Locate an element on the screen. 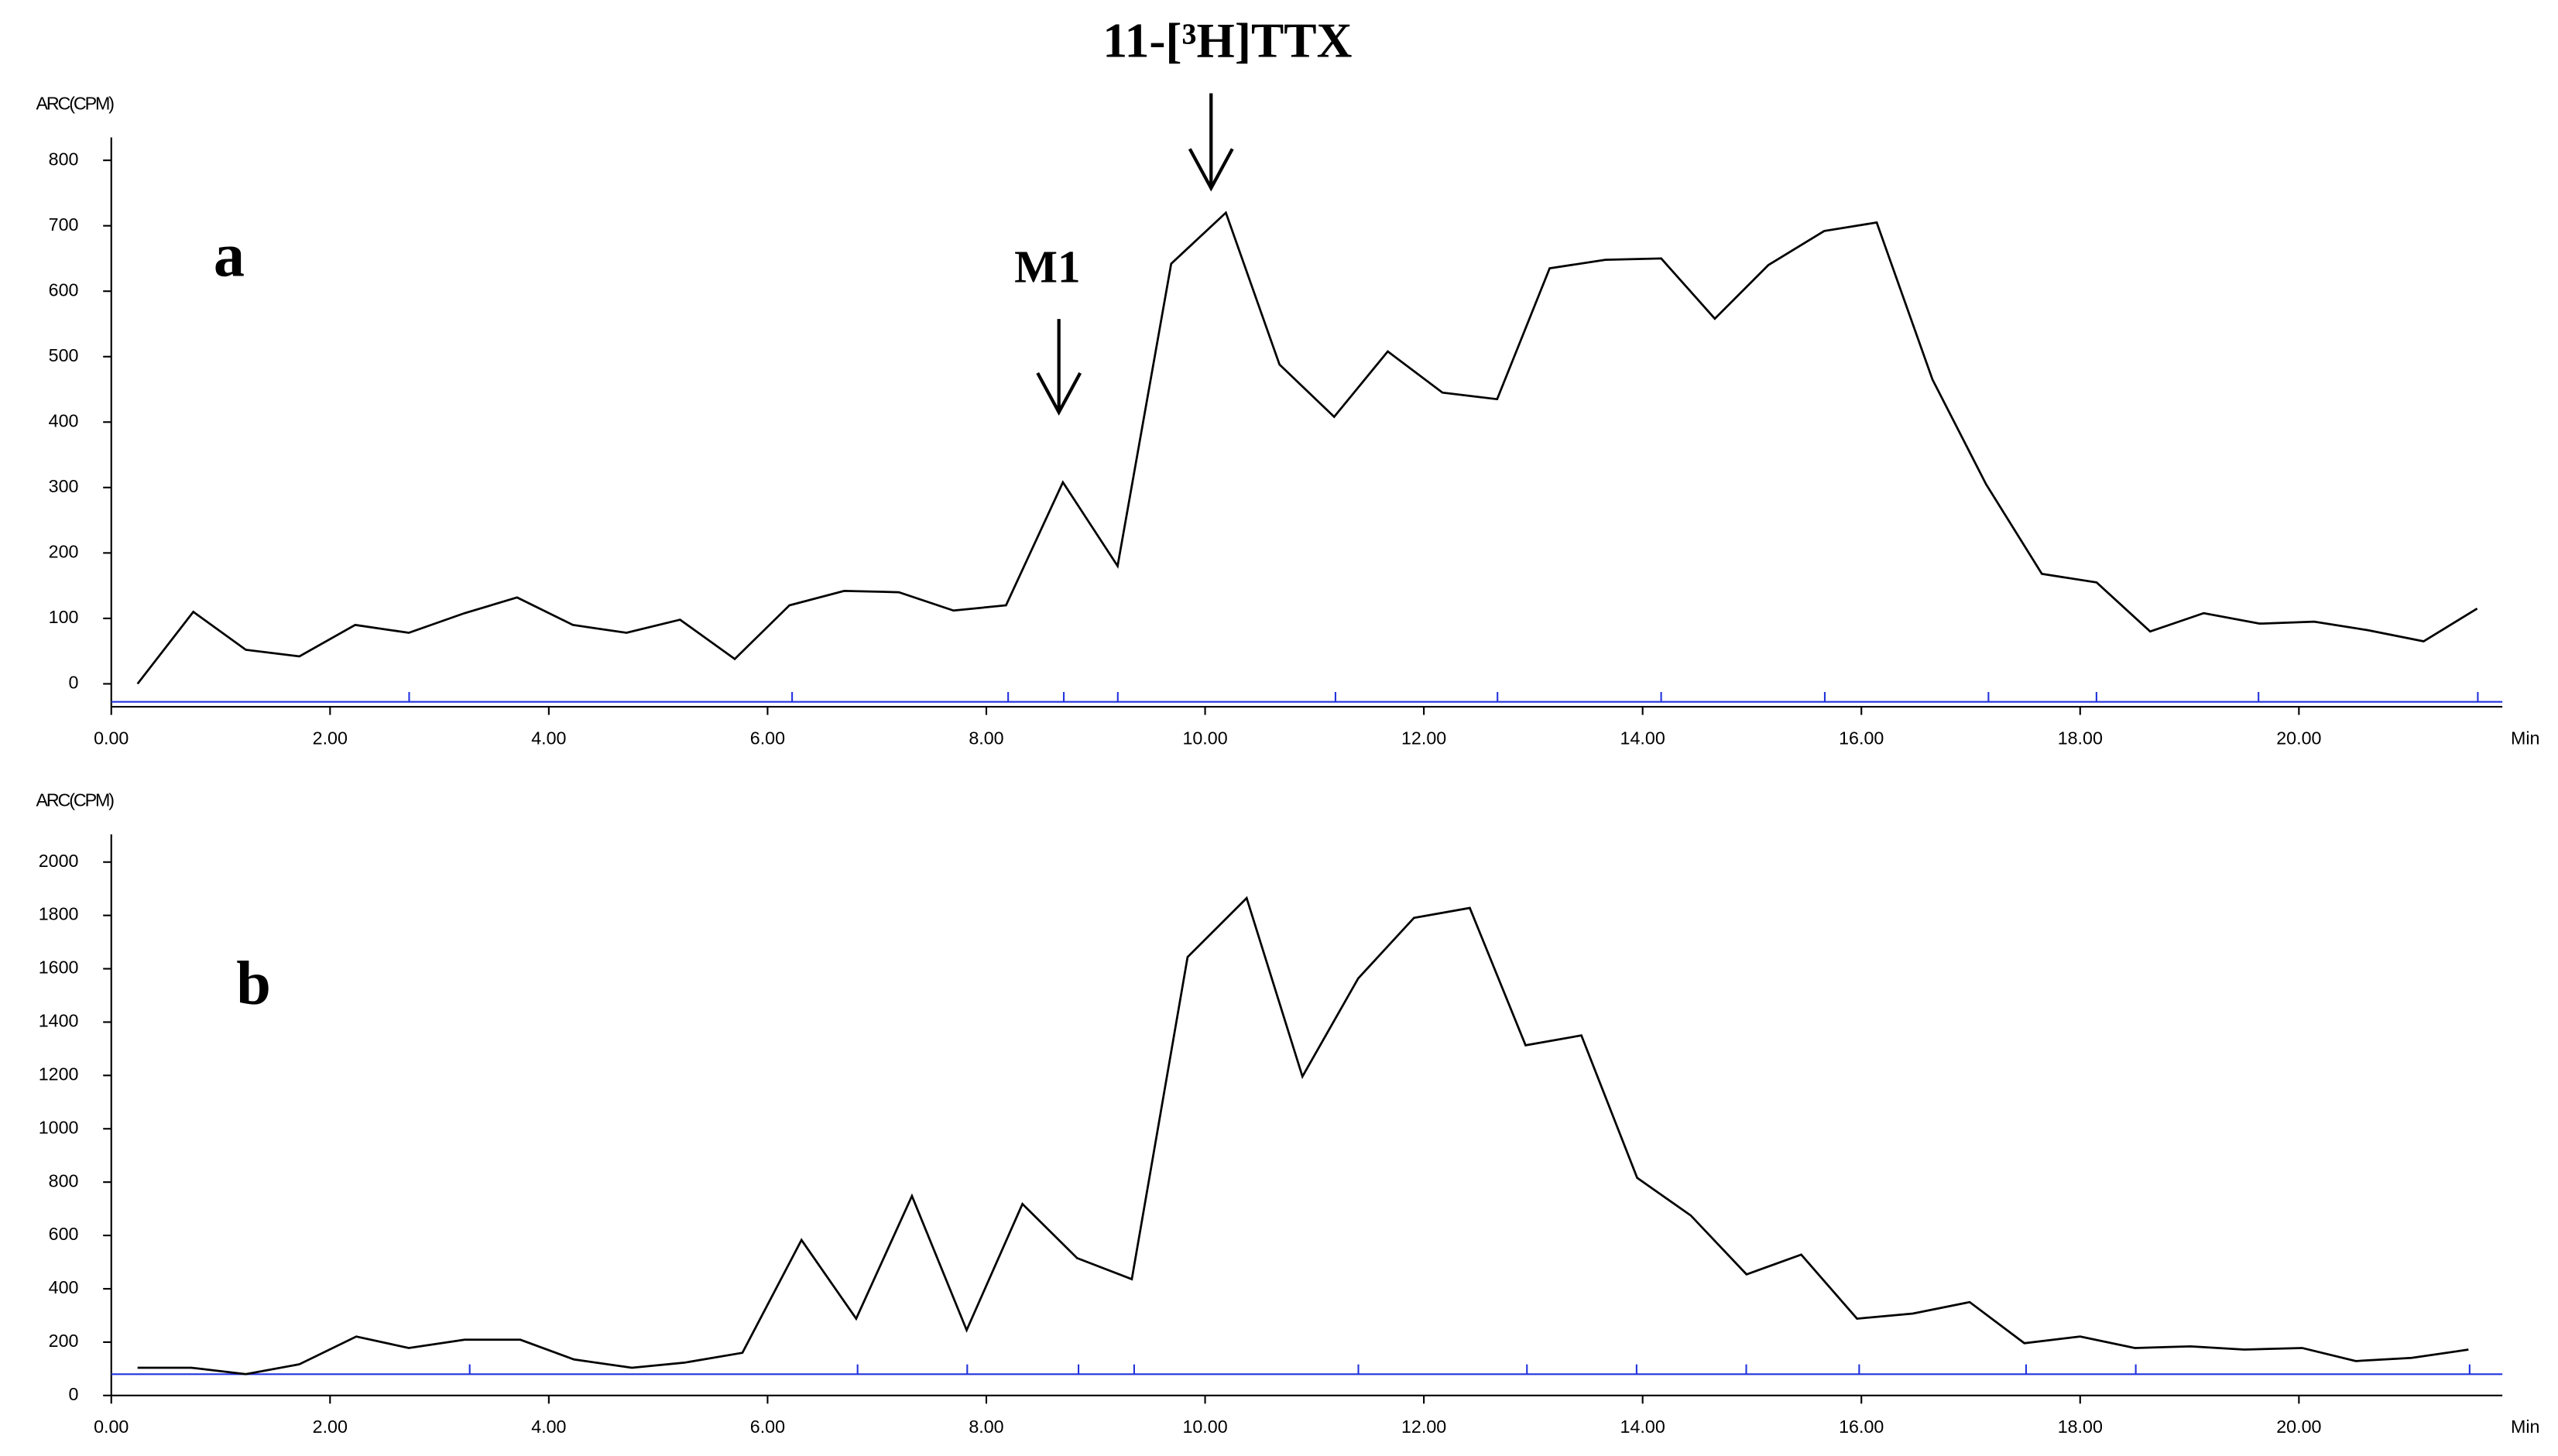  y-tick-label: 1400 is located at coordinates (59, 1021).